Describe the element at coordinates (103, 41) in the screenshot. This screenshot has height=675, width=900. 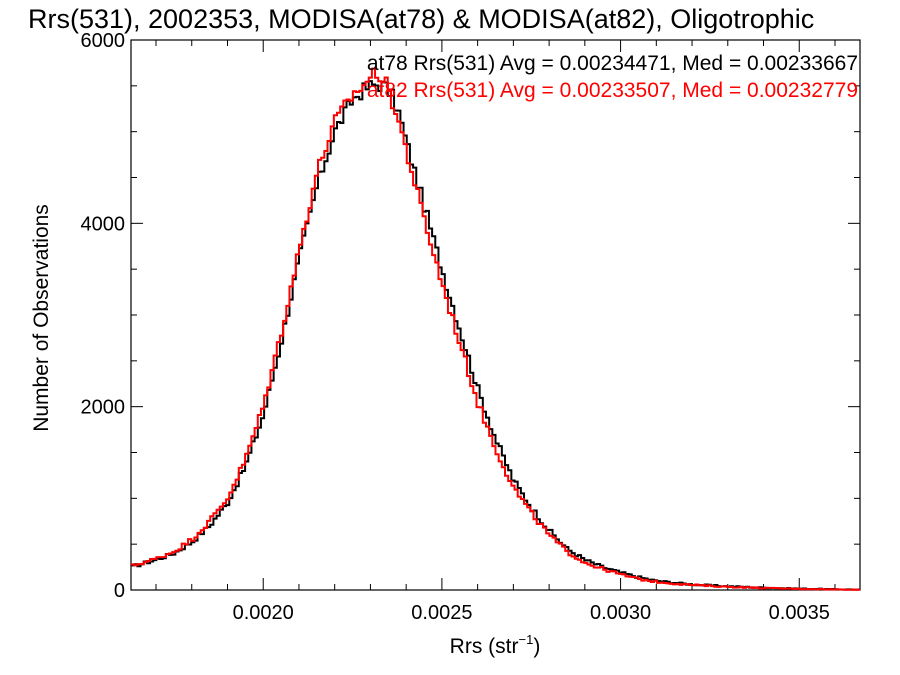
I see `y-tick-label: 6000` at that location.